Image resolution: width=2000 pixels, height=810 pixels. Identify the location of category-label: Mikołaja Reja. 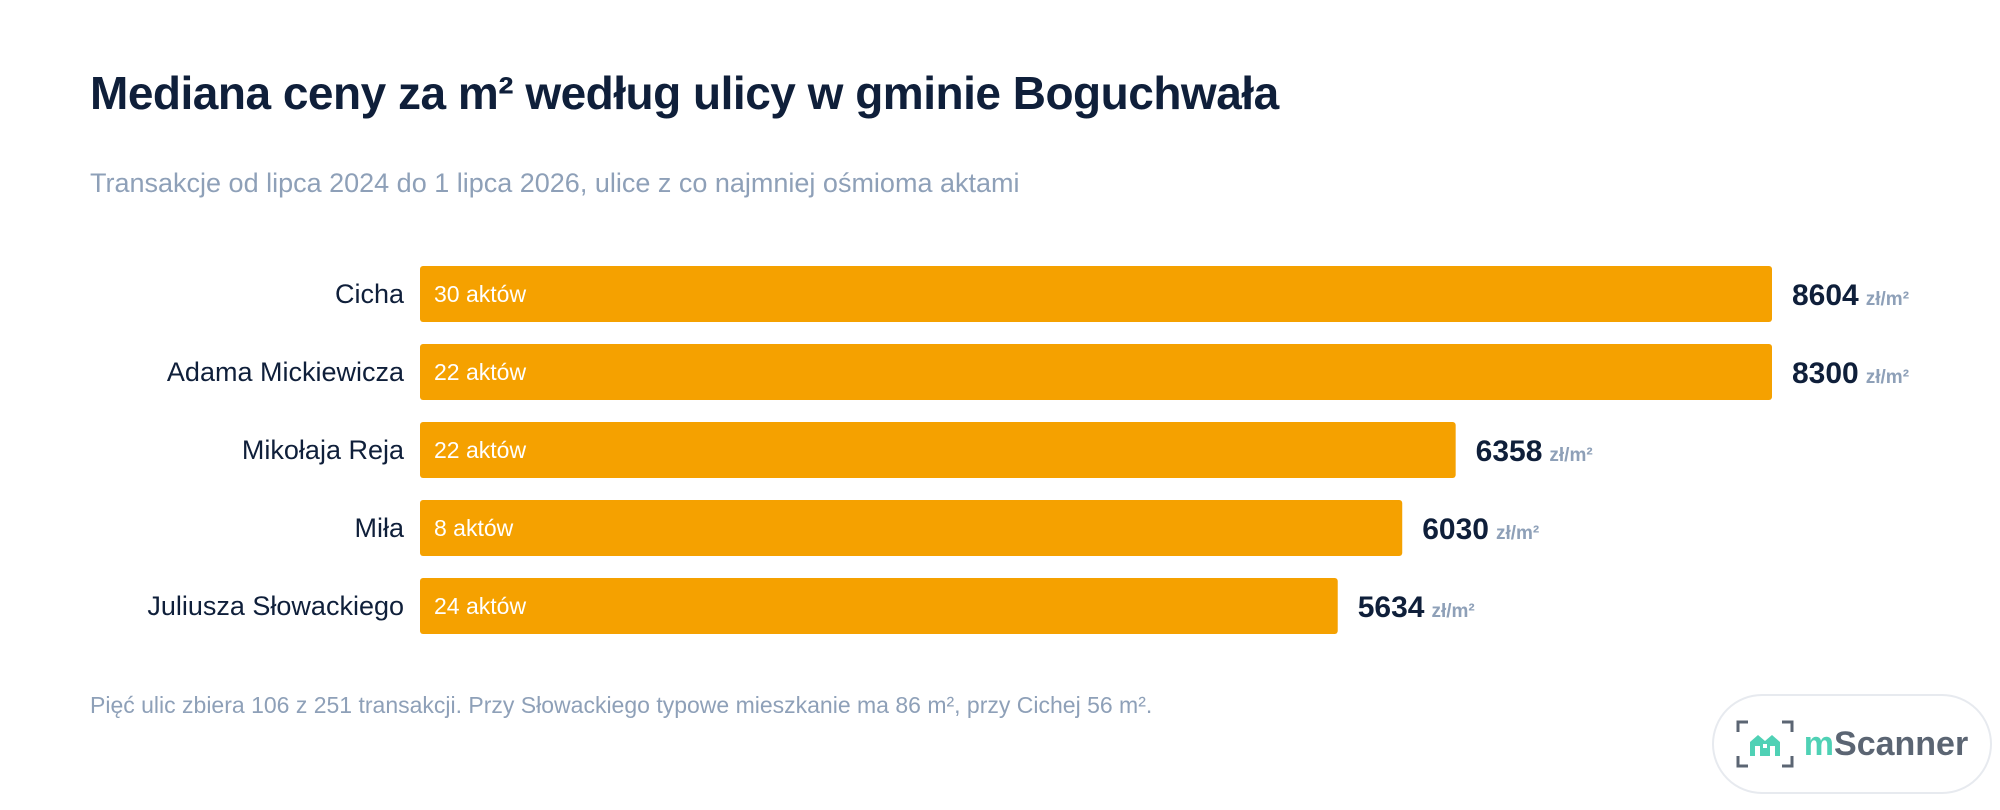
(323, 450).